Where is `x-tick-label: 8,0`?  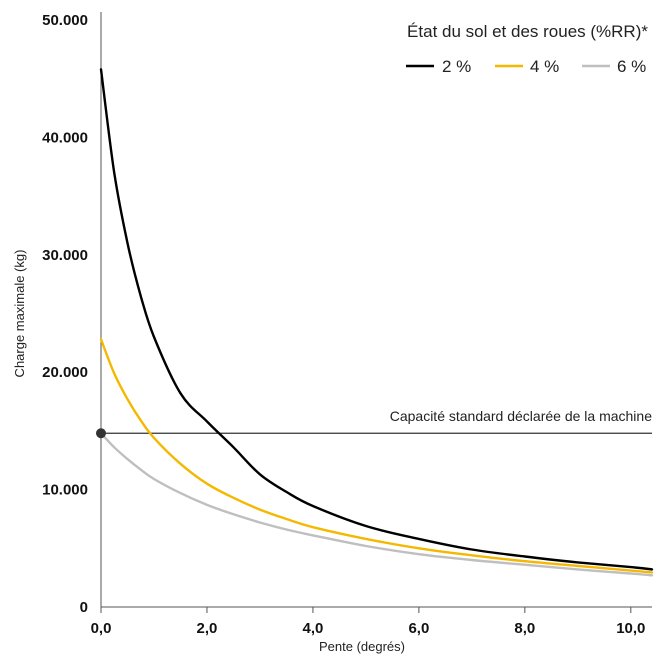
x-tick-label: 8,0 is located at coordinates (524, 628).